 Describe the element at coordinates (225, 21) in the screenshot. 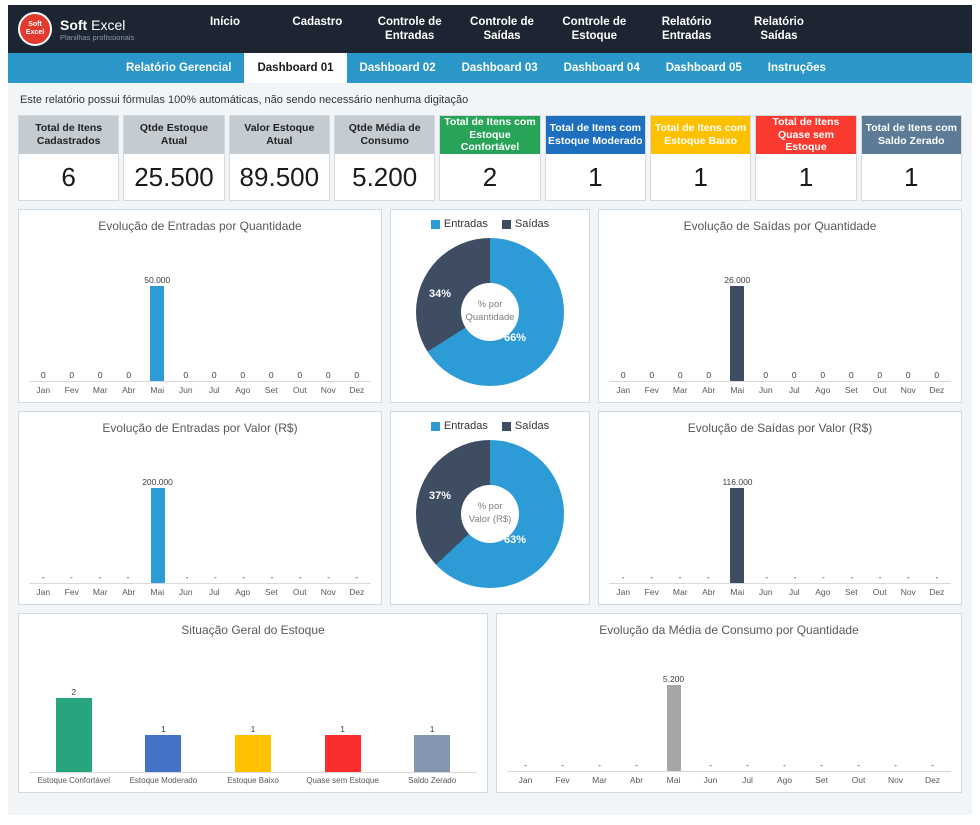

I see `nav-inicio: Início` at that location.